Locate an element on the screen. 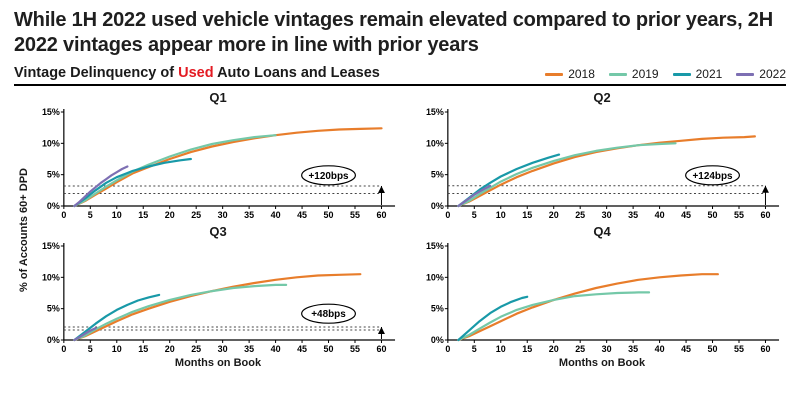 This screenshot has height=400, width=800. legend-label: 2019 is located at coordinates (645, 74).